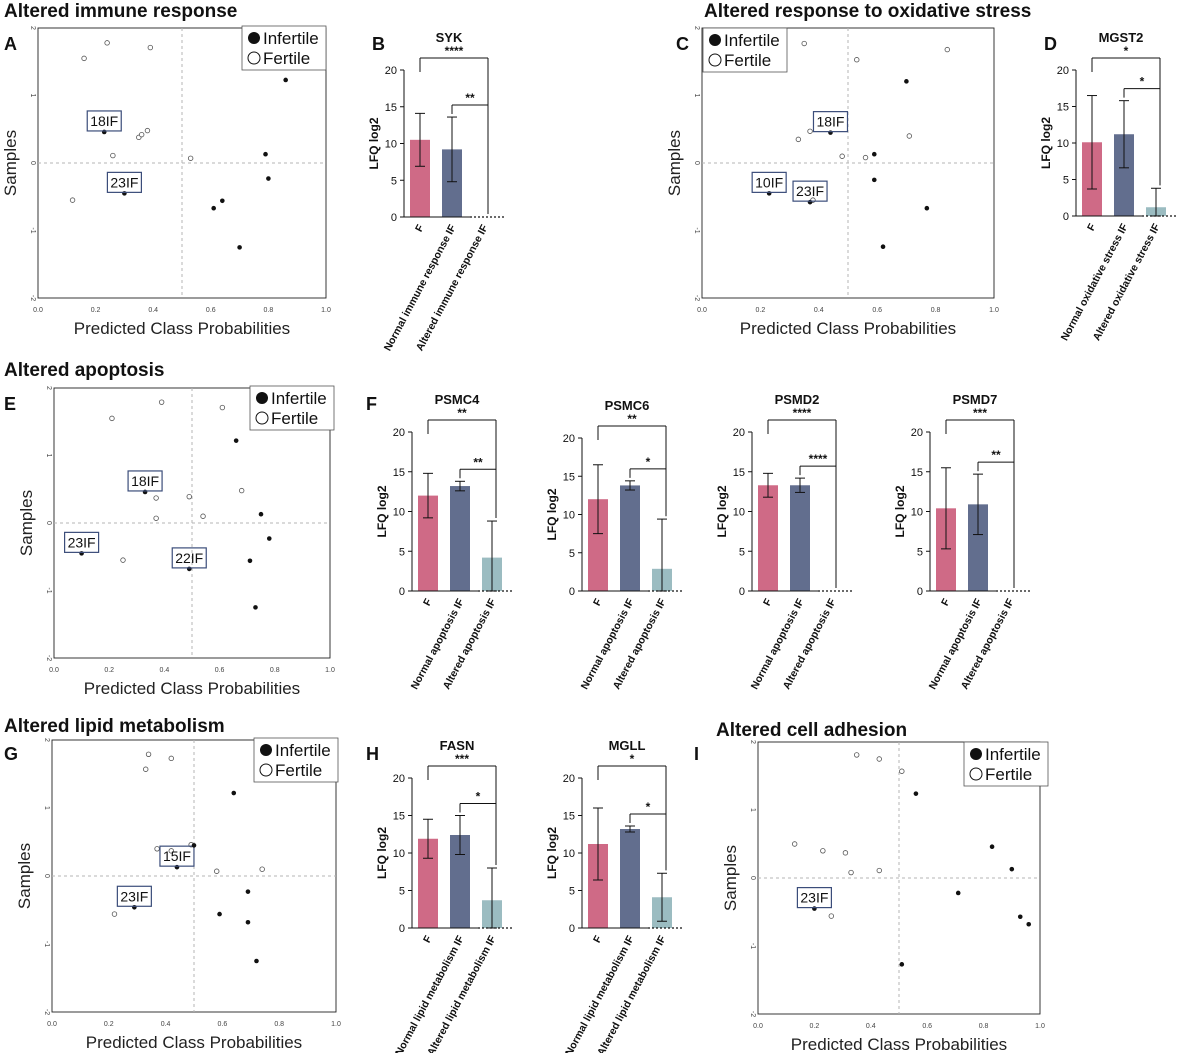  Describe the element at coordinates (975, 399) in the screenshot. I see `bar-chart-title: PSMD7` at that location.